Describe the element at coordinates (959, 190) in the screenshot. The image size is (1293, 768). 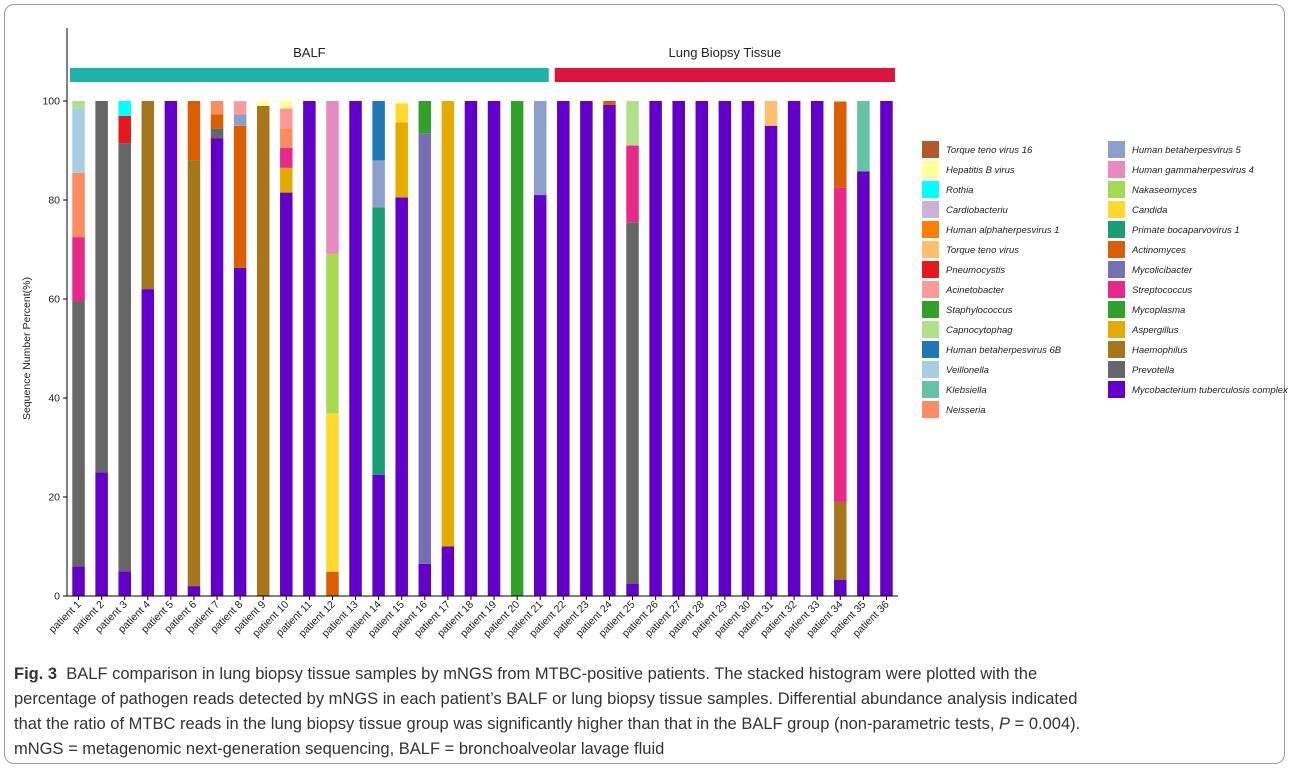
I see `legend-label: Rothia` at that location.